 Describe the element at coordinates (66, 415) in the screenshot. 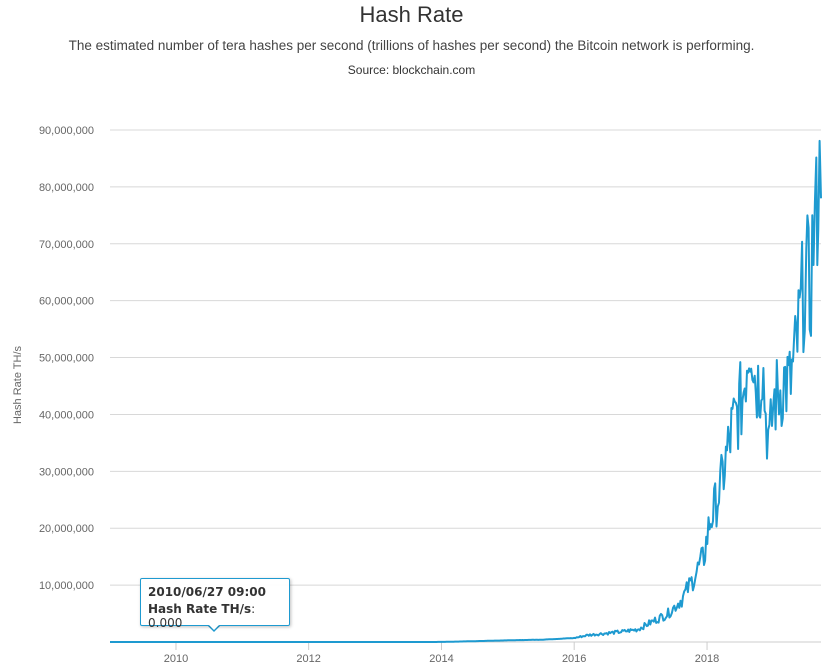

I see `y-tick-label: 40,000,000` at that location.